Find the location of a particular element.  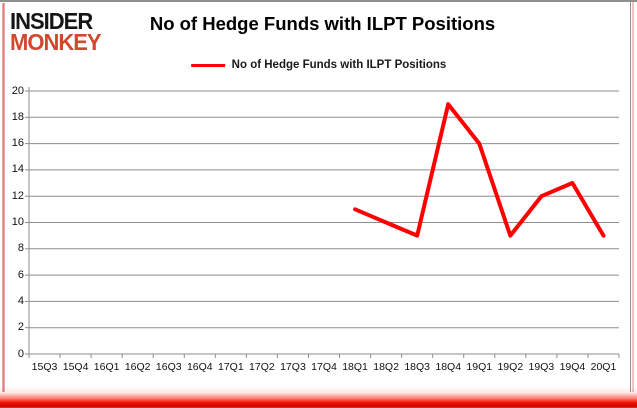

x-axis-tick-label: 18Q2 is located at coordinates (386, 367).